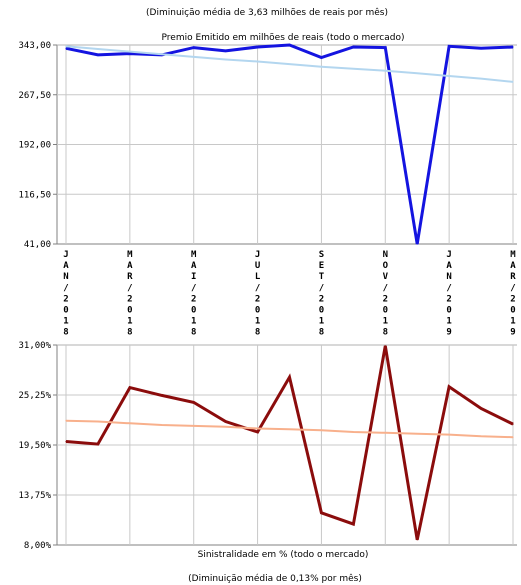 Image resolution: width=521 pixels, height=585 pixels. Describe the element at coordinates (37, 245) in the screenshot. I see `y-tick-label: 41,00` at that location.